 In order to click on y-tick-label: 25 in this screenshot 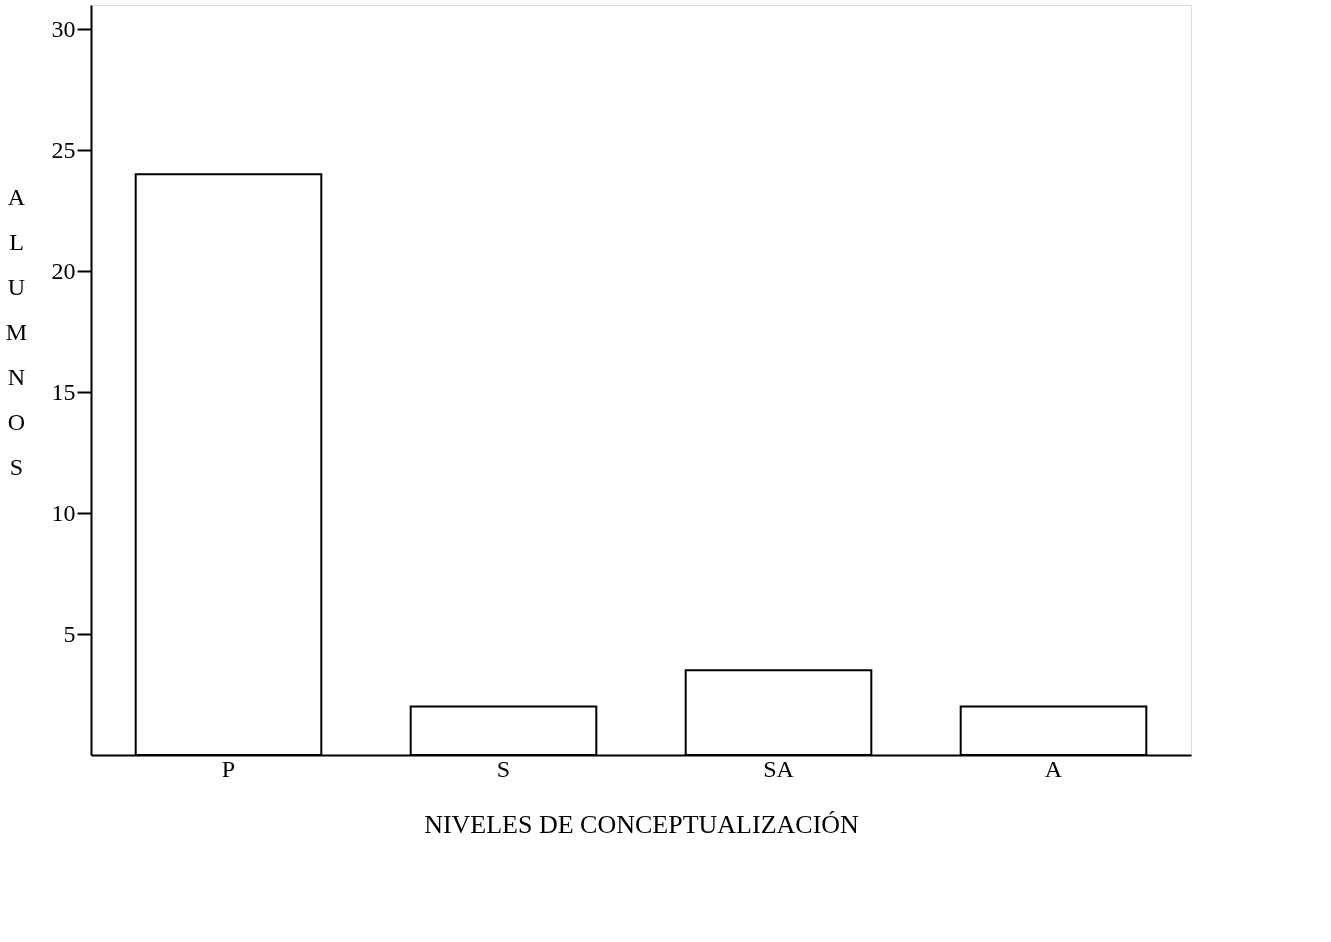, I will do `click(63, 149)`.